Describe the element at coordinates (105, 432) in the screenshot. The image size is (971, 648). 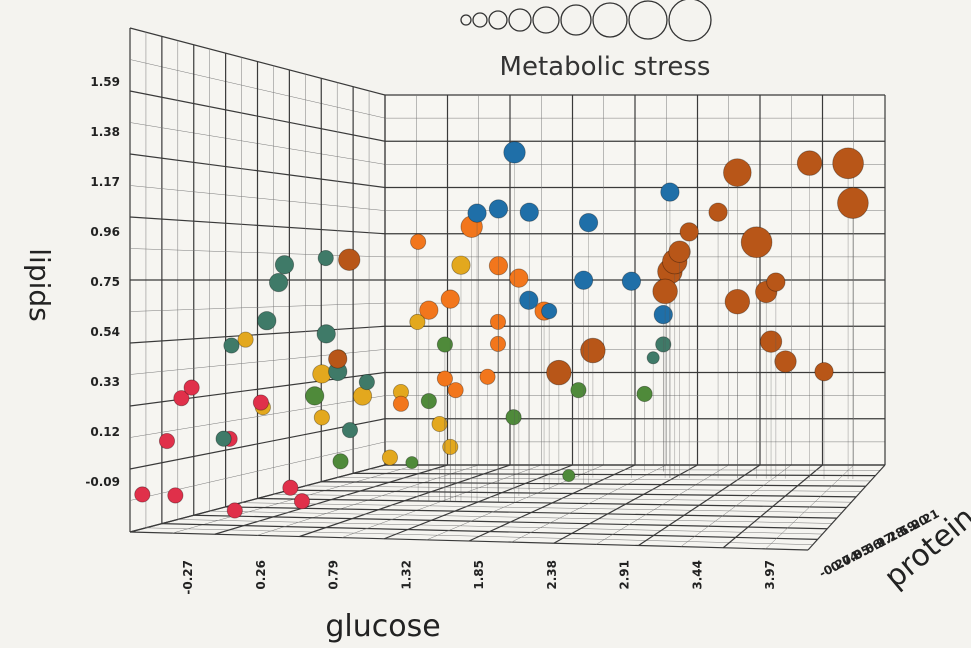
I see `y-tick-label: 0.12` at that location.